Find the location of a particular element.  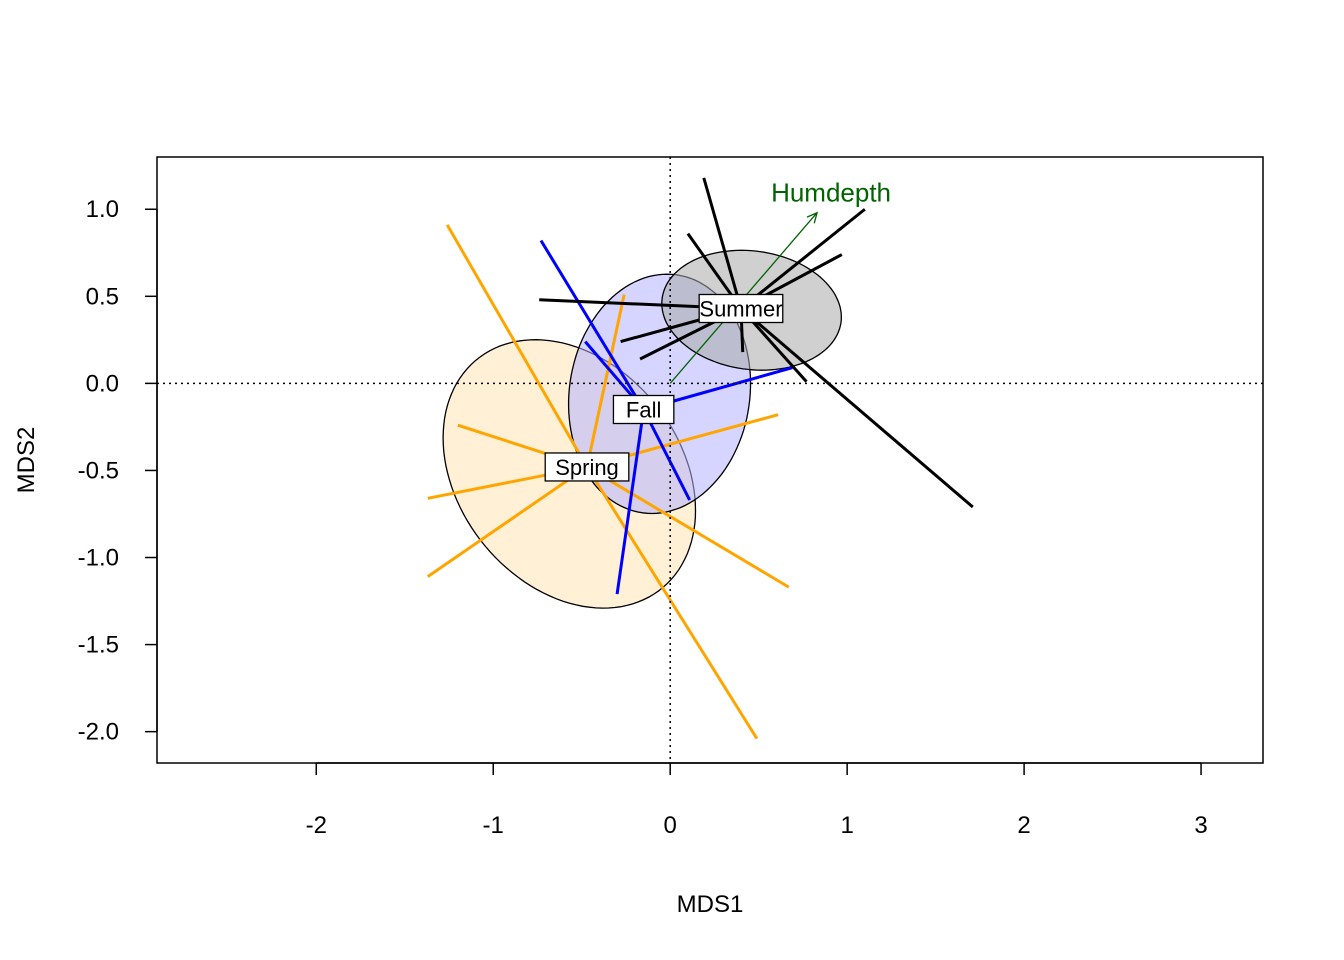

y-tick-label: -0.5 is located at coordinates (98, 470).